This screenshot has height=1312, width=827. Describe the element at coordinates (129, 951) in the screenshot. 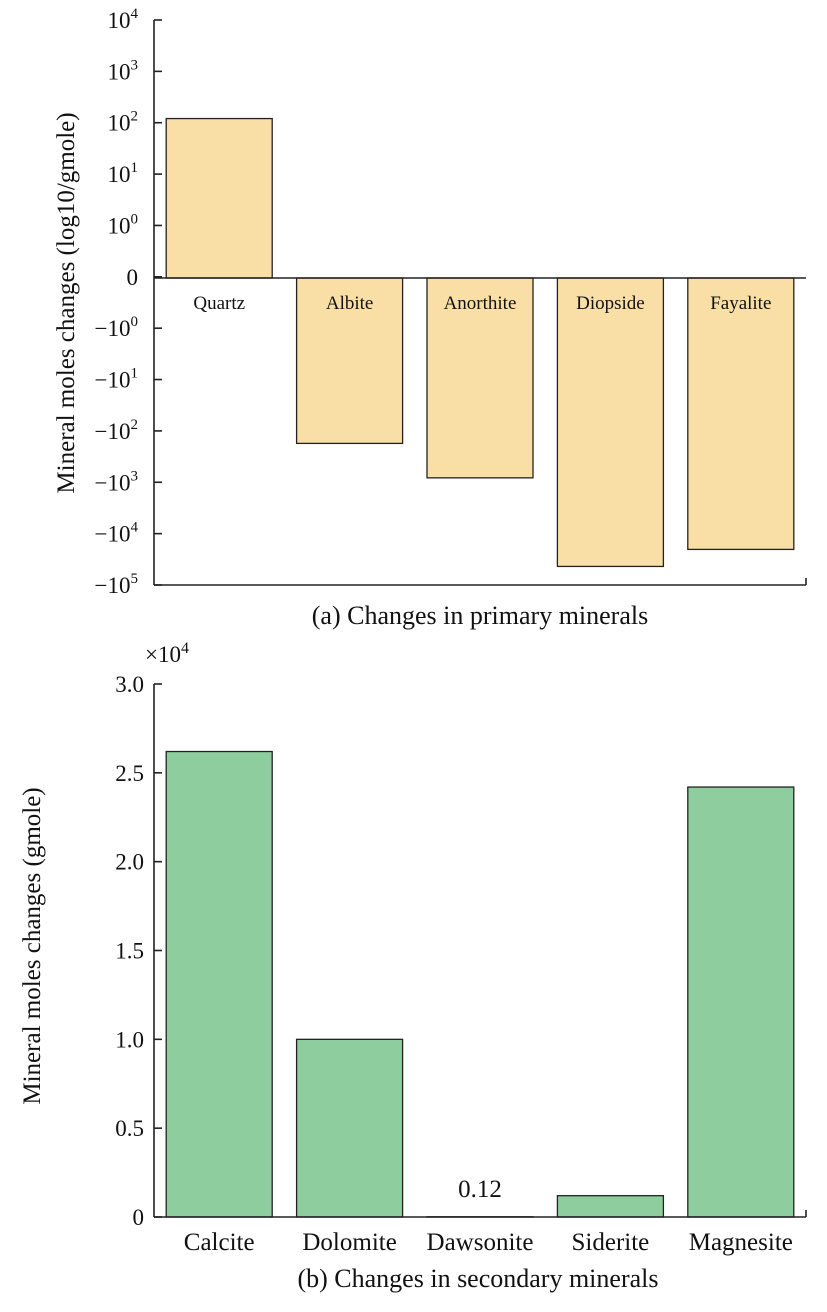

I see `panel-b-y-tick-label: 1.5` at that location.